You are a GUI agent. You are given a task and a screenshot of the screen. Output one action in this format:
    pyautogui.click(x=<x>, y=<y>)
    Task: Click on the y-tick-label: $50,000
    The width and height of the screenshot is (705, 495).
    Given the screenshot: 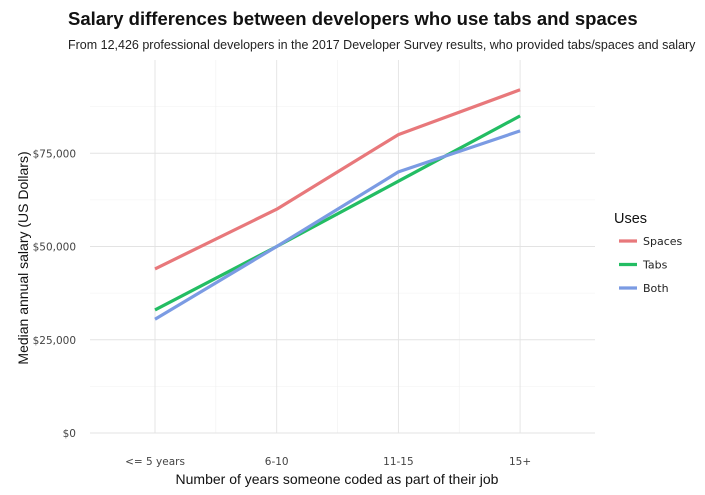 What is the action you would take?
    pyautogui.click(x=54, y=248)
    